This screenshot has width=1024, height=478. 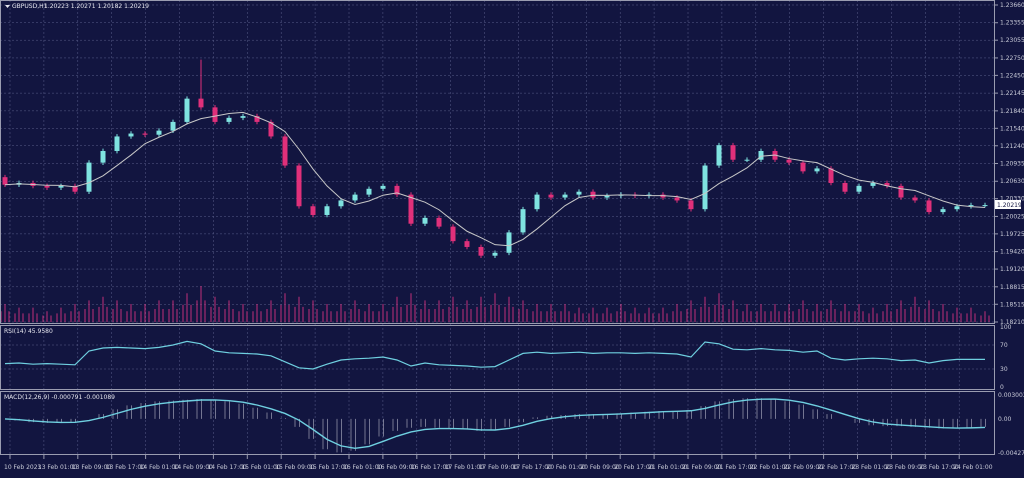 What do you see at coordinates (838, 467) in the screenshot?
I see `time-tick-label: 22 Feb 17:00` at bounding box center [838, 467].